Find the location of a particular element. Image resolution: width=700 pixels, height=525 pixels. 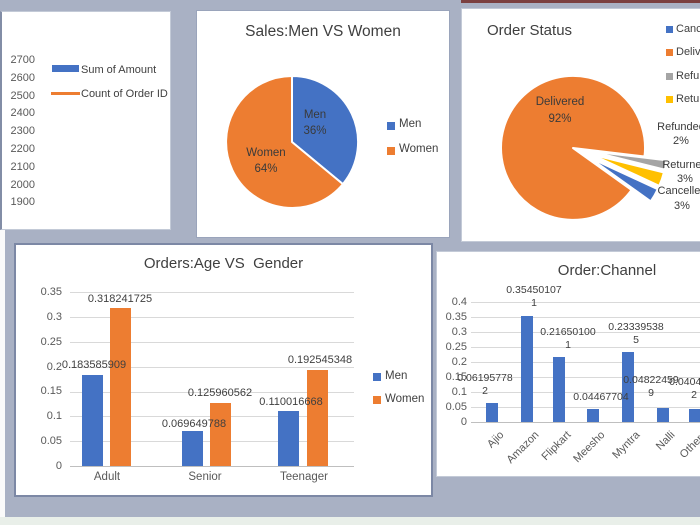

data-label-teenager-men: 0.110016668 is located at coordinates (291, 402).